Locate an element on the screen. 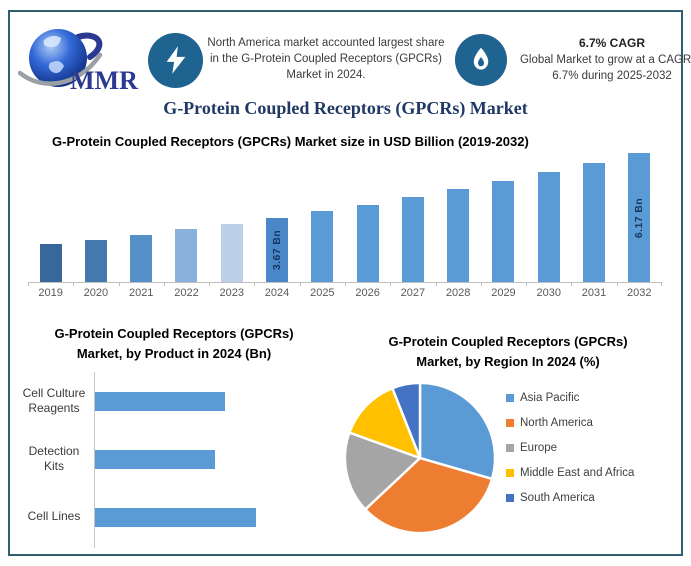 This screenshot has width=691, height=566. x-axis-label-2019: 2019 is located at coordinates (50, 291).